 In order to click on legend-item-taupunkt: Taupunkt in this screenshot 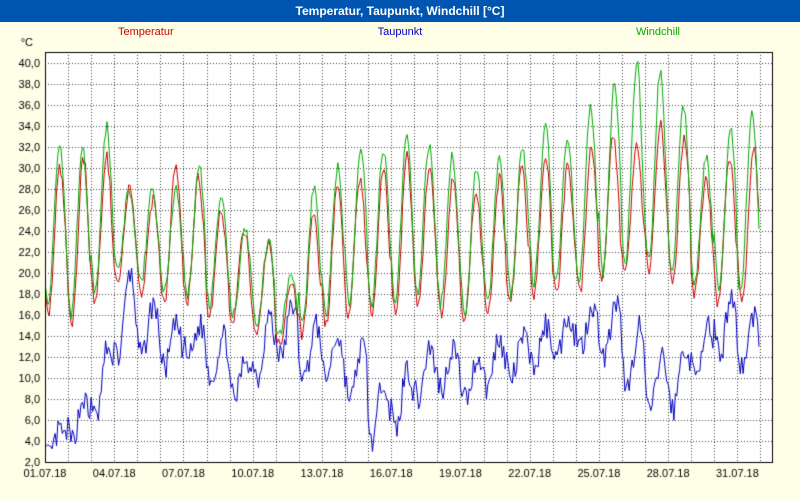, I will do `click(400, 32)`.